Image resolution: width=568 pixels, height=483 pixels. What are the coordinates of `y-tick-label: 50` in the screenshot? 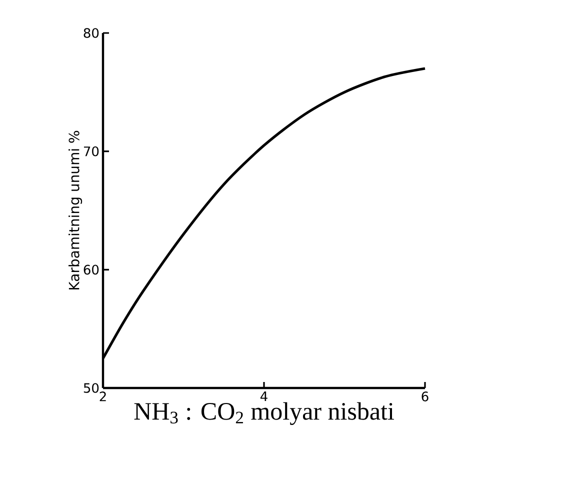 It's located at (91, 388).